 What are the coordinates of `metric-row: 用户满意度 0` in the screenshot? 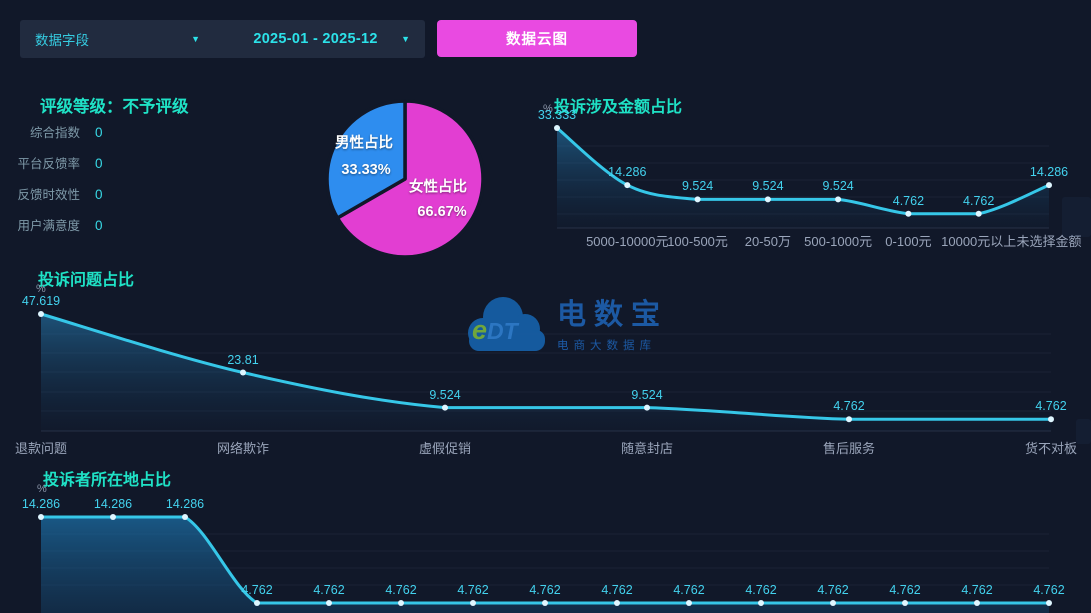 It's located at (56, 224).